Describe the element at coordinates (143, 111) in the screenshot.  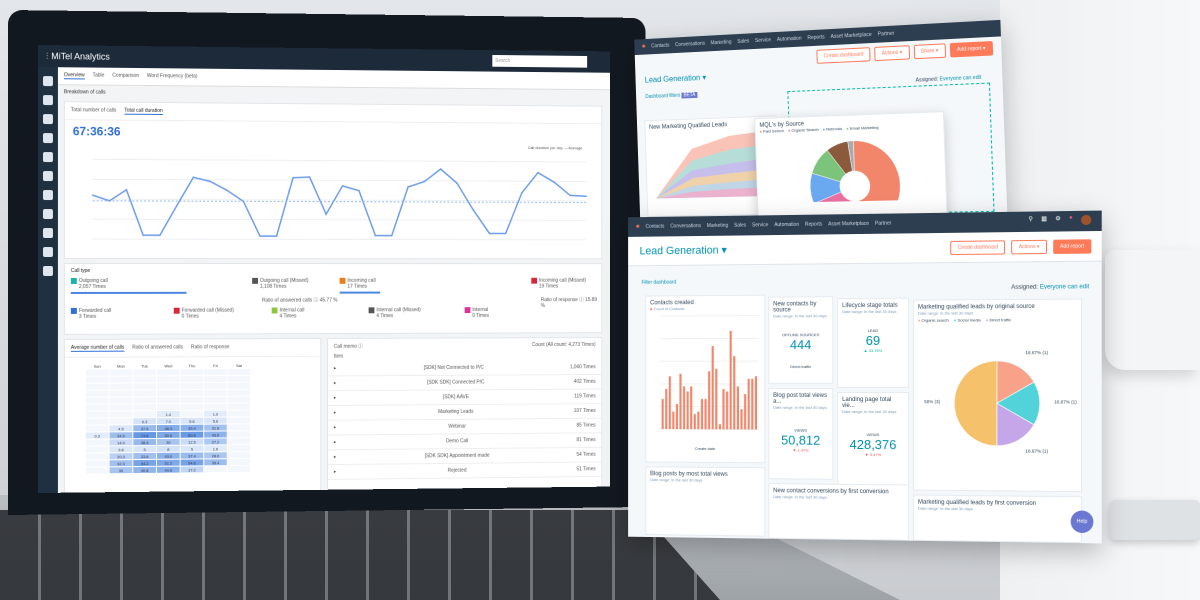
I see `tab-total-duration: Total call duration` at that location.